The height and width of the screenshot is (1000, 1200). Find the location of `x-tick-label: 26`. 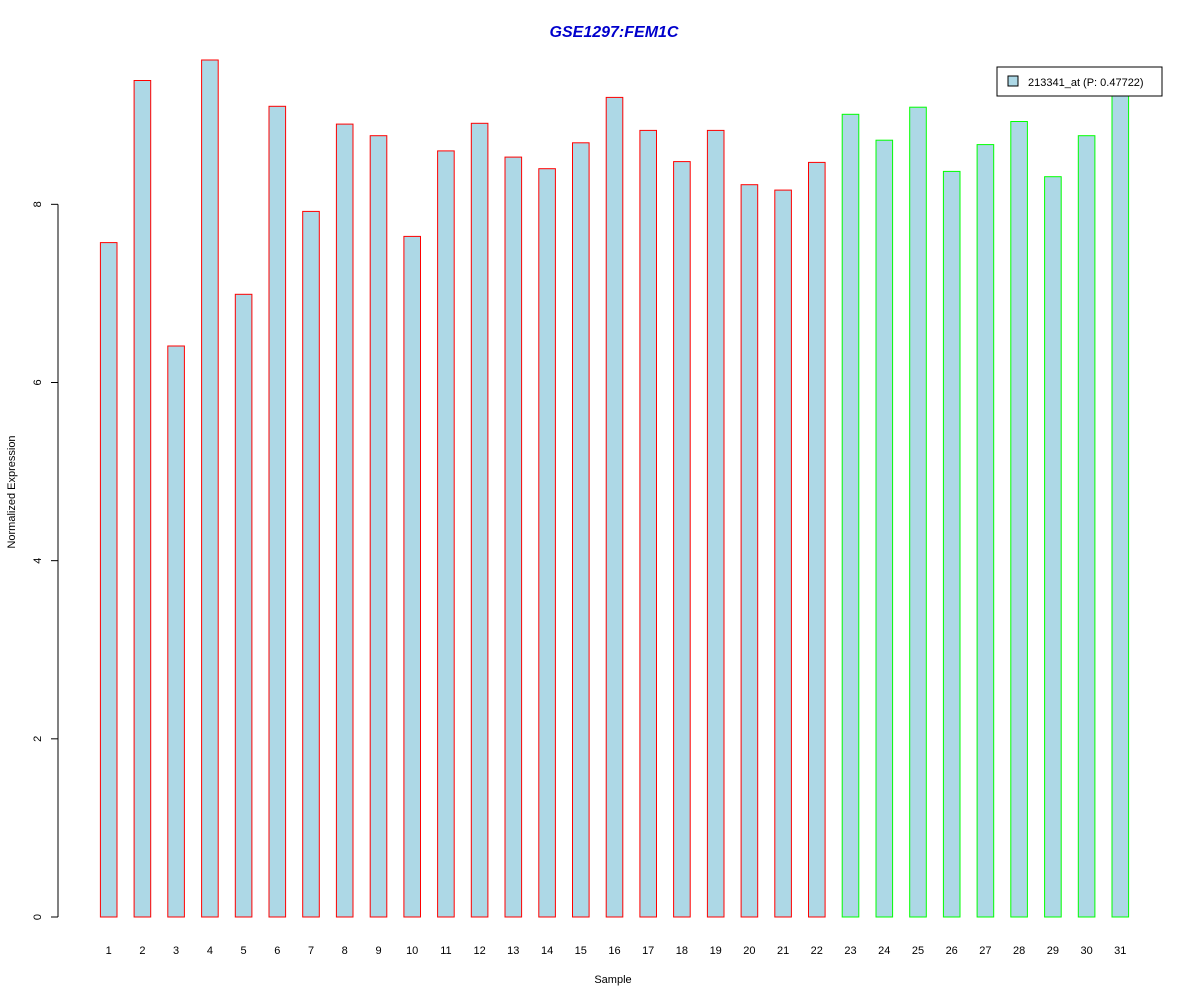

x-tick-label: 26 is located at coordinates (952, 951).